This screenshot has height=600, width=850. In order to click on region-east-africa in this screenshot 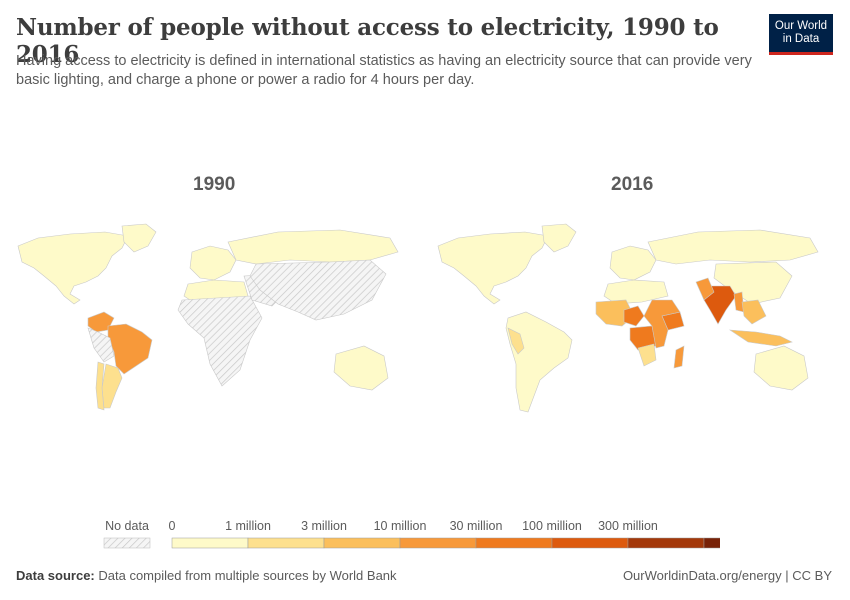, I will do `click(662, 324)`.